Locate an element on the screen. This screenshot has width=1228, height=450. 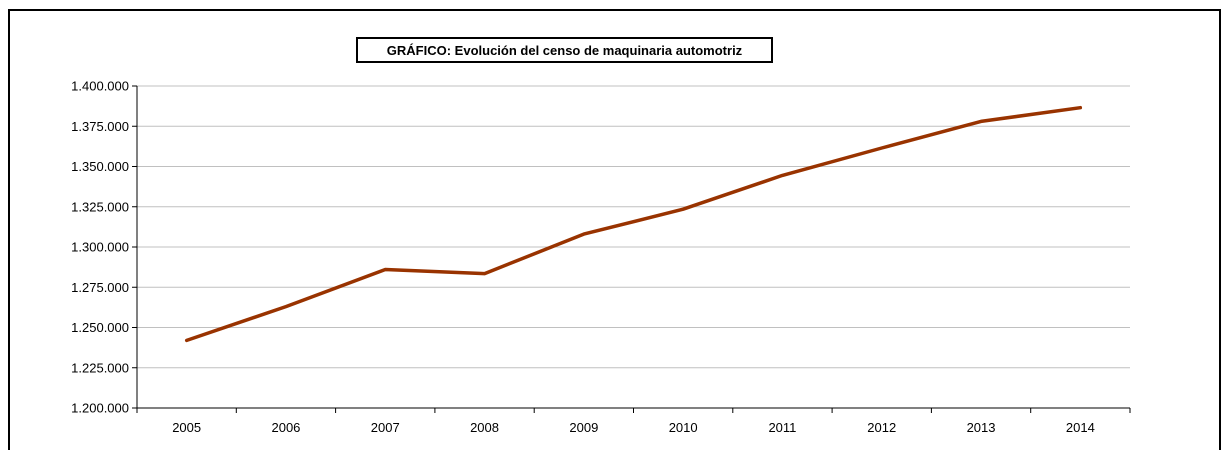
y-tick-label: 1.275.000 is located at coordinates (100, 287).